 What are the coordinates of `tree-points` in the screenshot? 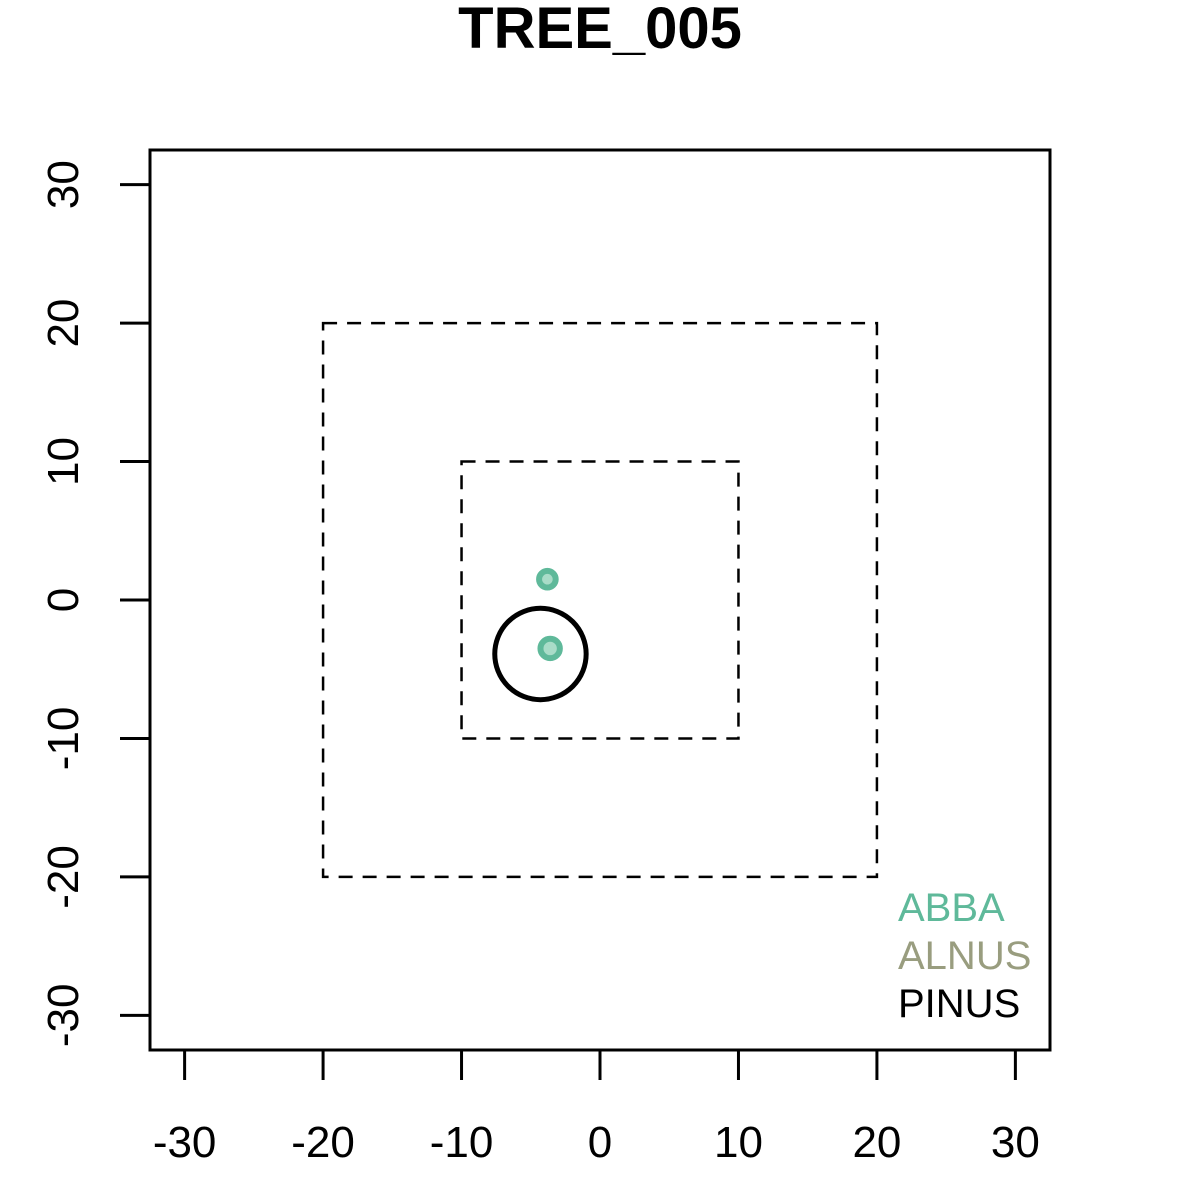 It's located at (540, 635).